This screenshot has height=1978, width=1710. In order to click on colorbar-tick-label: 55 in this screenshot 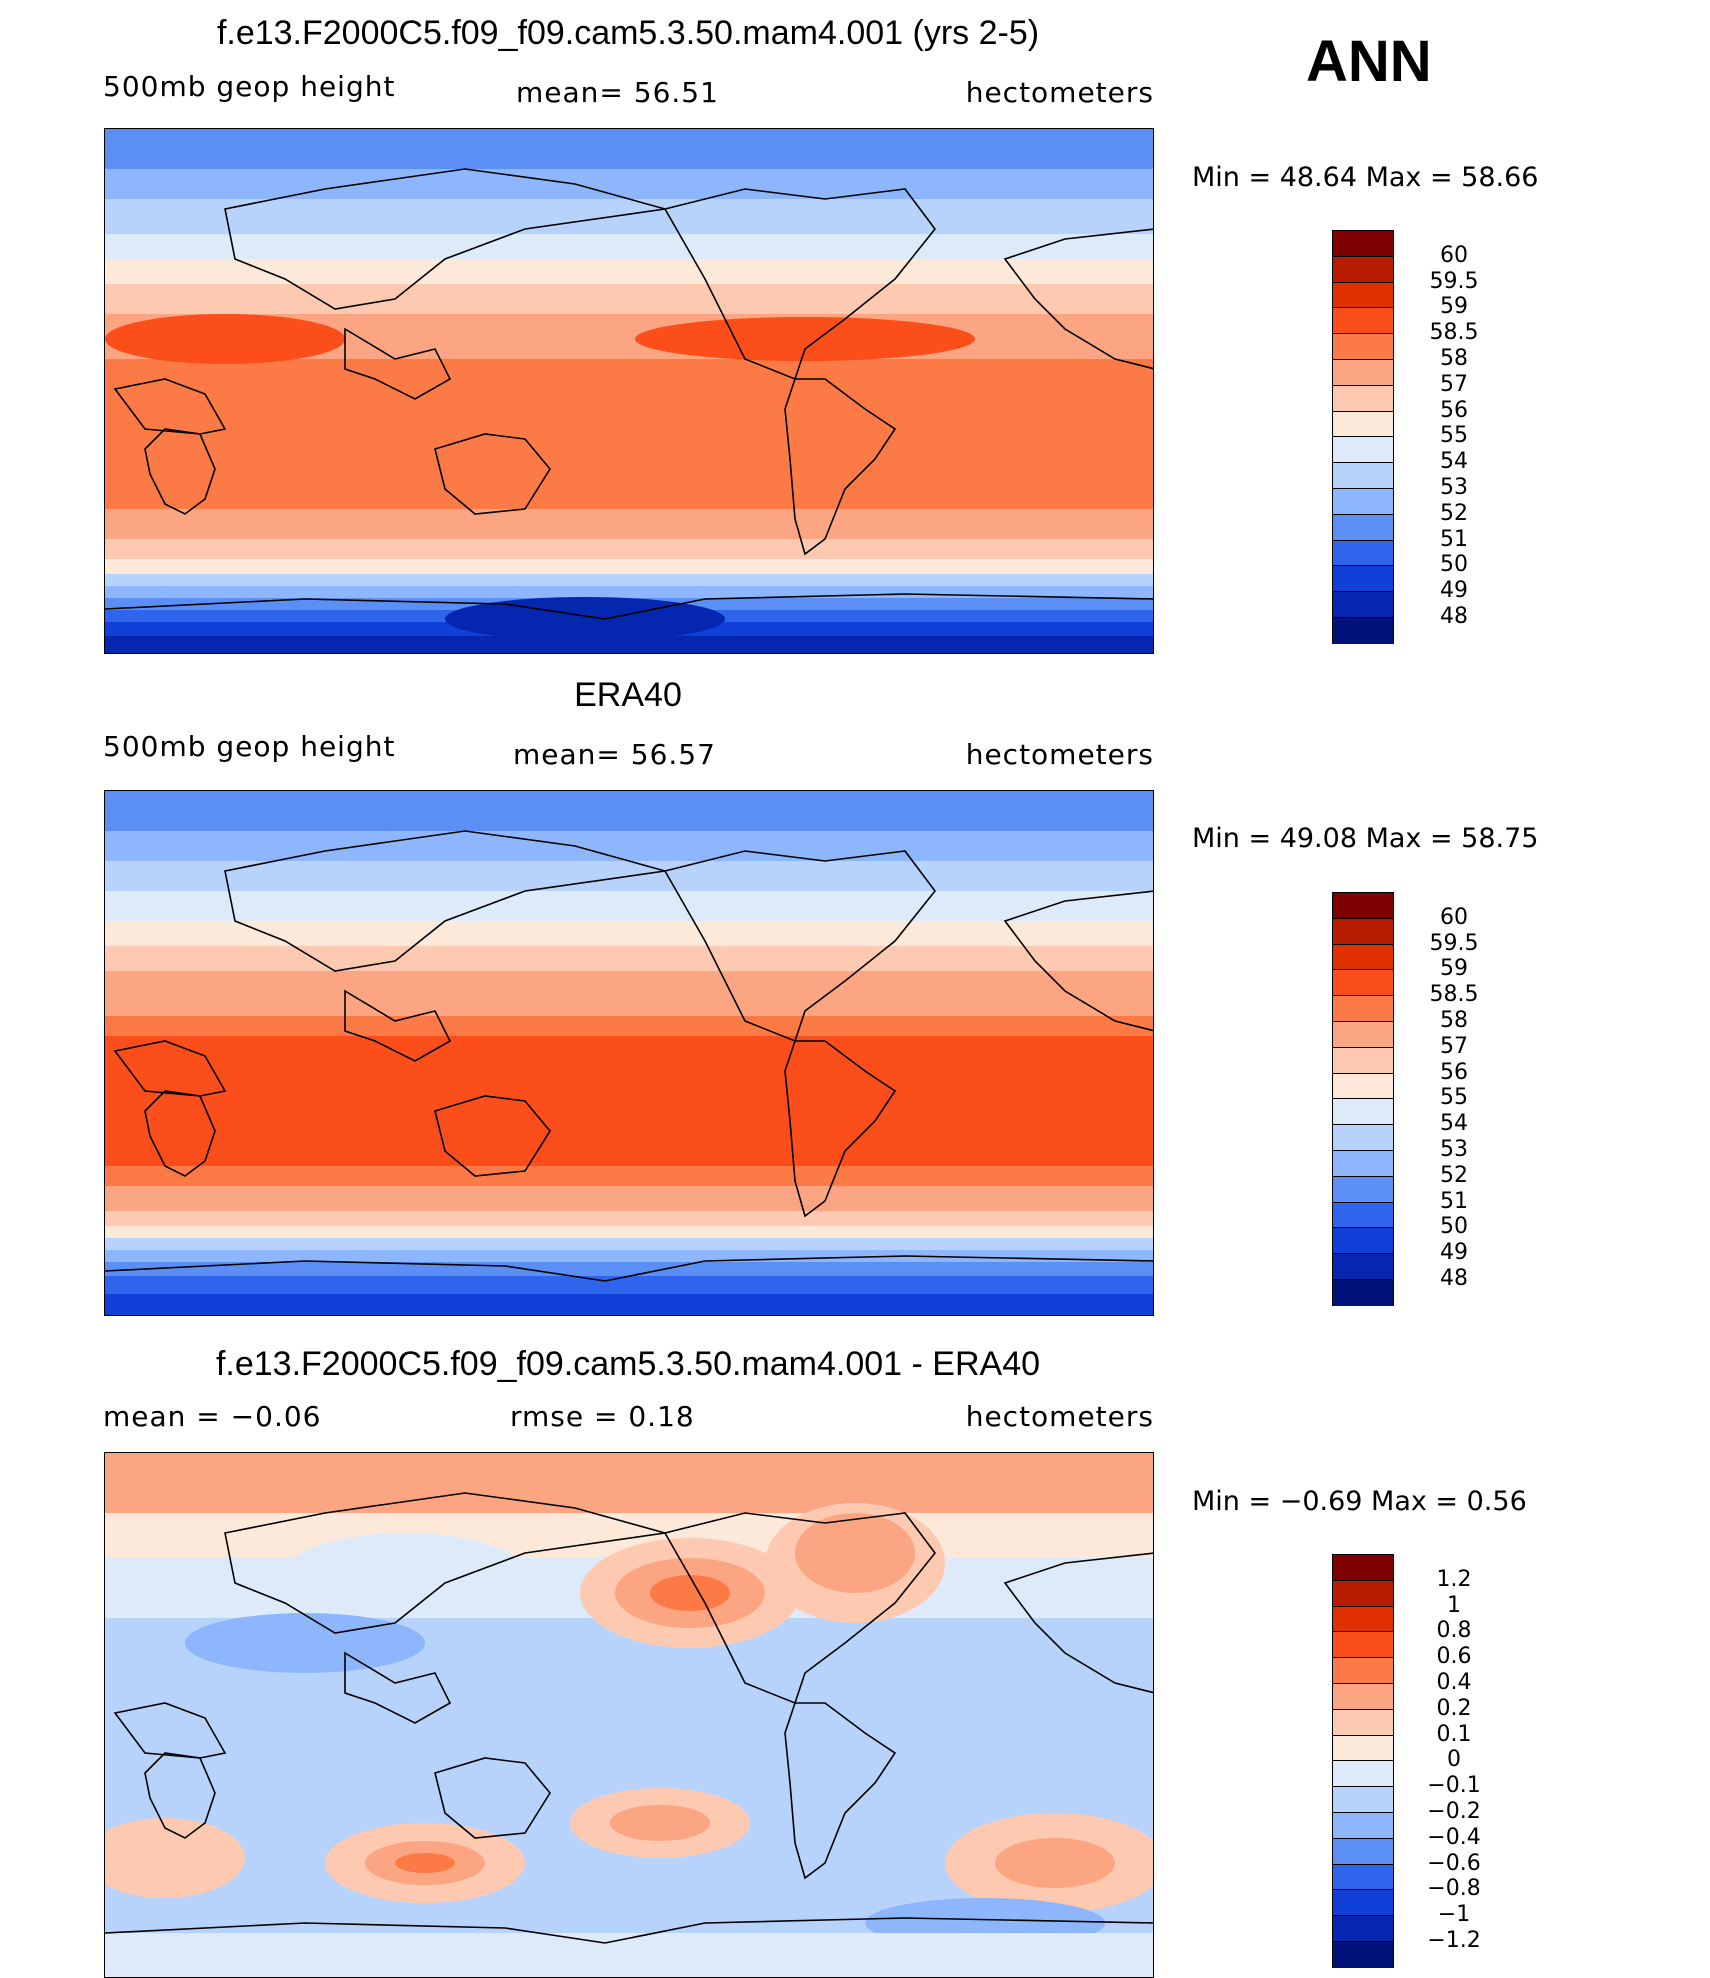, I will do `click(1454, 1098)`.